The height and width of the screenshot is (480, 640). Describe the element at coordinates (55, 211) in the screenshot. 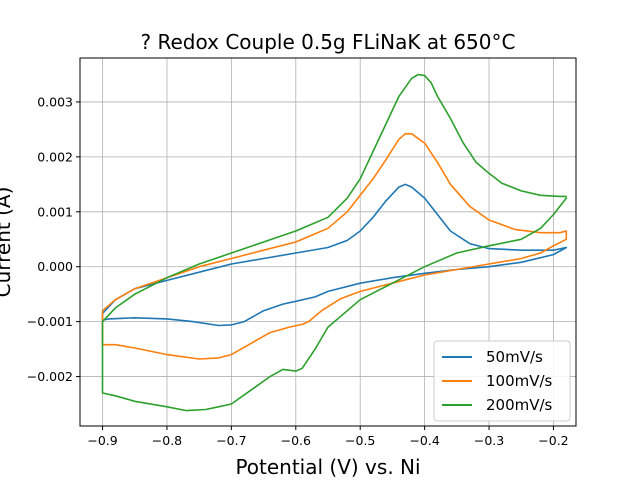

I see `y-tick-label: 0.001` at that location.